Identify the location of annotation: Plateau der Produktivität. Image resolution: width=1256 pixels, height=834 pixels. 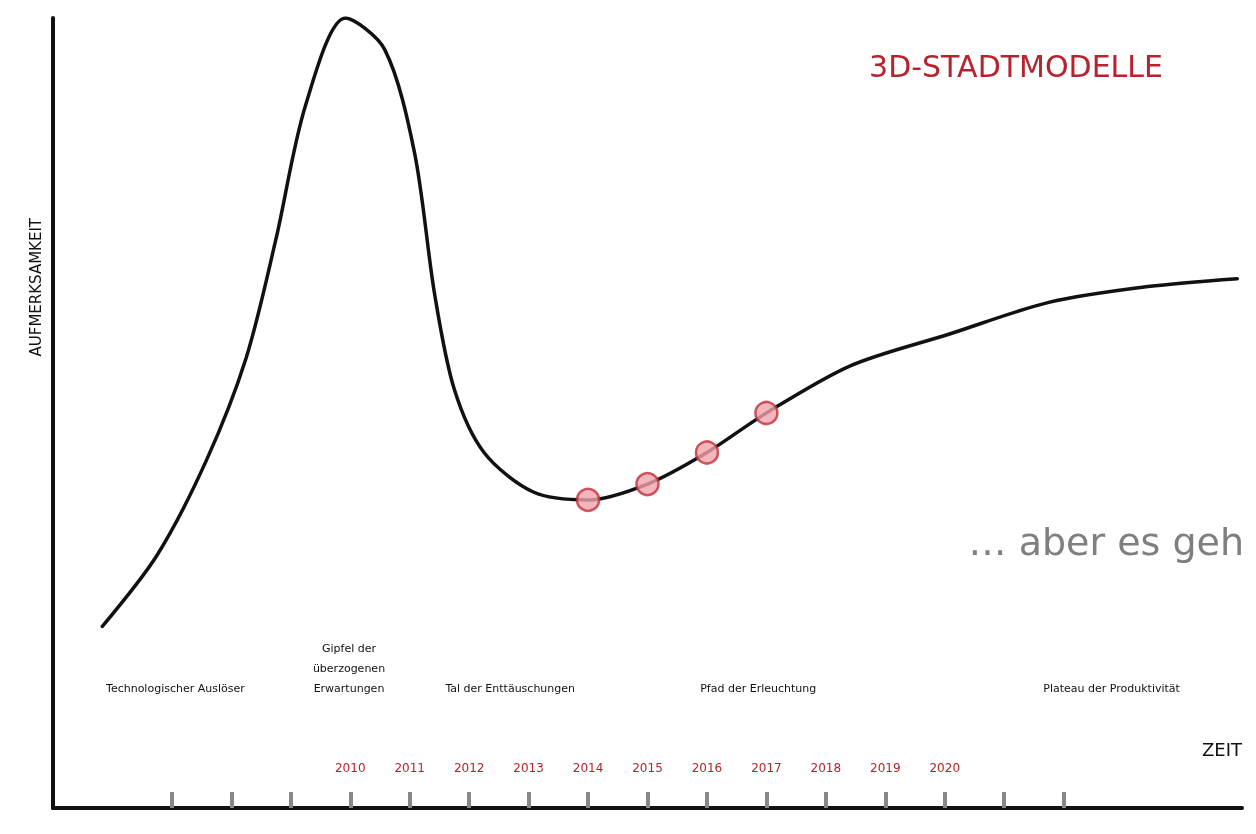
(1112, 688).